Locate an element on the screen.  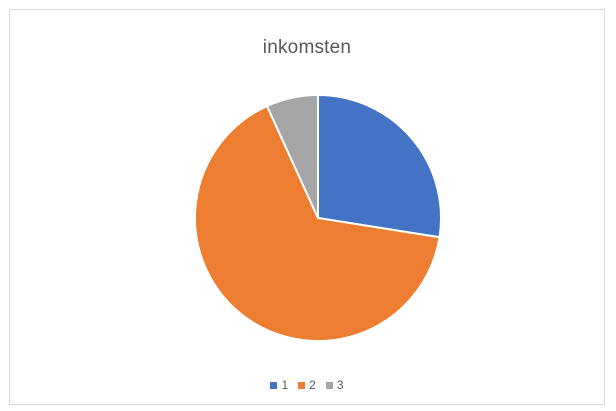
legend-label-2: 2 is located at coordinates (312, 385).